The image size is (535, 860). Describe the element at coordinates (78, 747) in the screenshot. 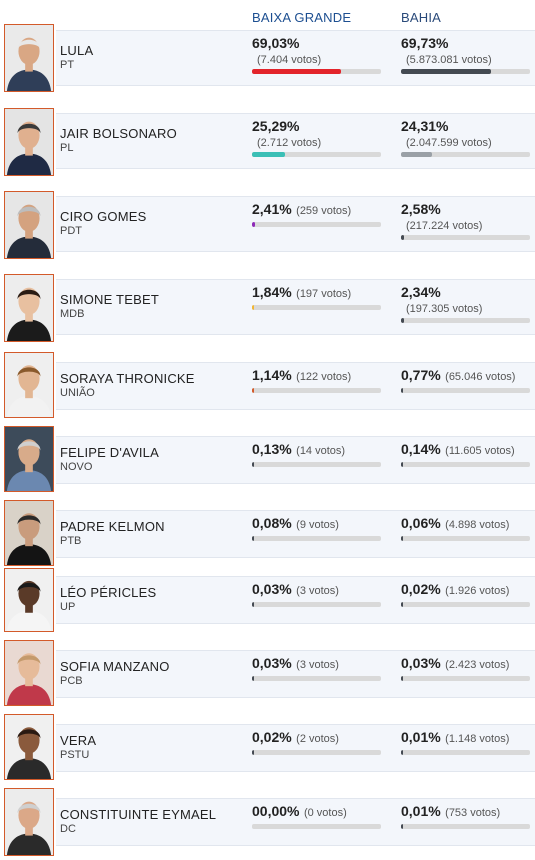

I see `candidate-info: VERA PSTU` at that location.